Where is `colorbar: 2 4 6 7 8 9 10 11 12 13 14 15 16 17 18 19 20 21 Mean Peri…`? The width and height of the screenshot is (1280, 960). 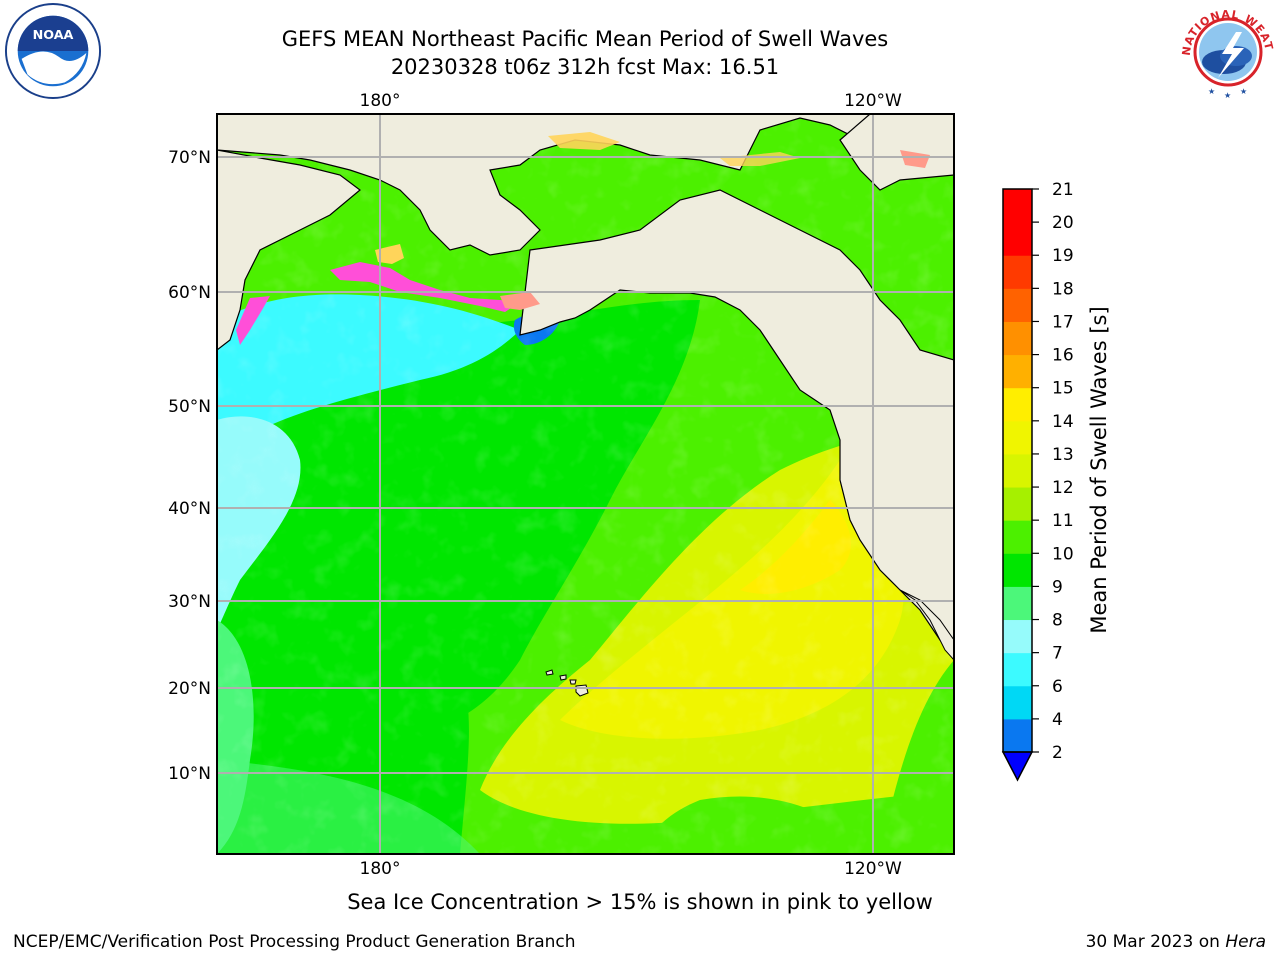
colorbar: 2 4 6 7 8 9 10 11 12 13 14 15 16 17 18 19 20 21 Mean Peri… is located at coordinates (1056, 481).